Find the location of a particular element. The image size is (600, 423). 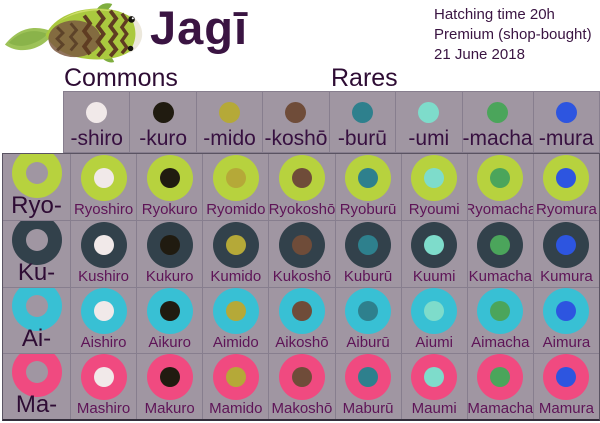

combo-name-label: Ryomacha is located at coordinates (499, 210).